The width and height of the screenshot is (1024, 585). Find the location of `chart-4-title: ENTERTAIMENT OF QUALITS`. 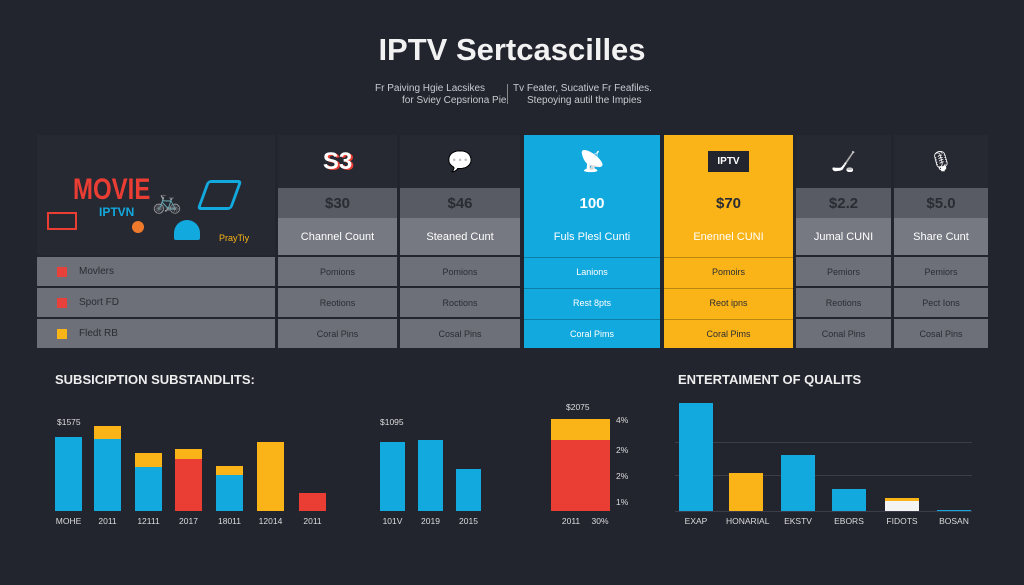

chart-4-title: ENTERTAIMENT OF QUALITS is located at coordinates (770, 379).